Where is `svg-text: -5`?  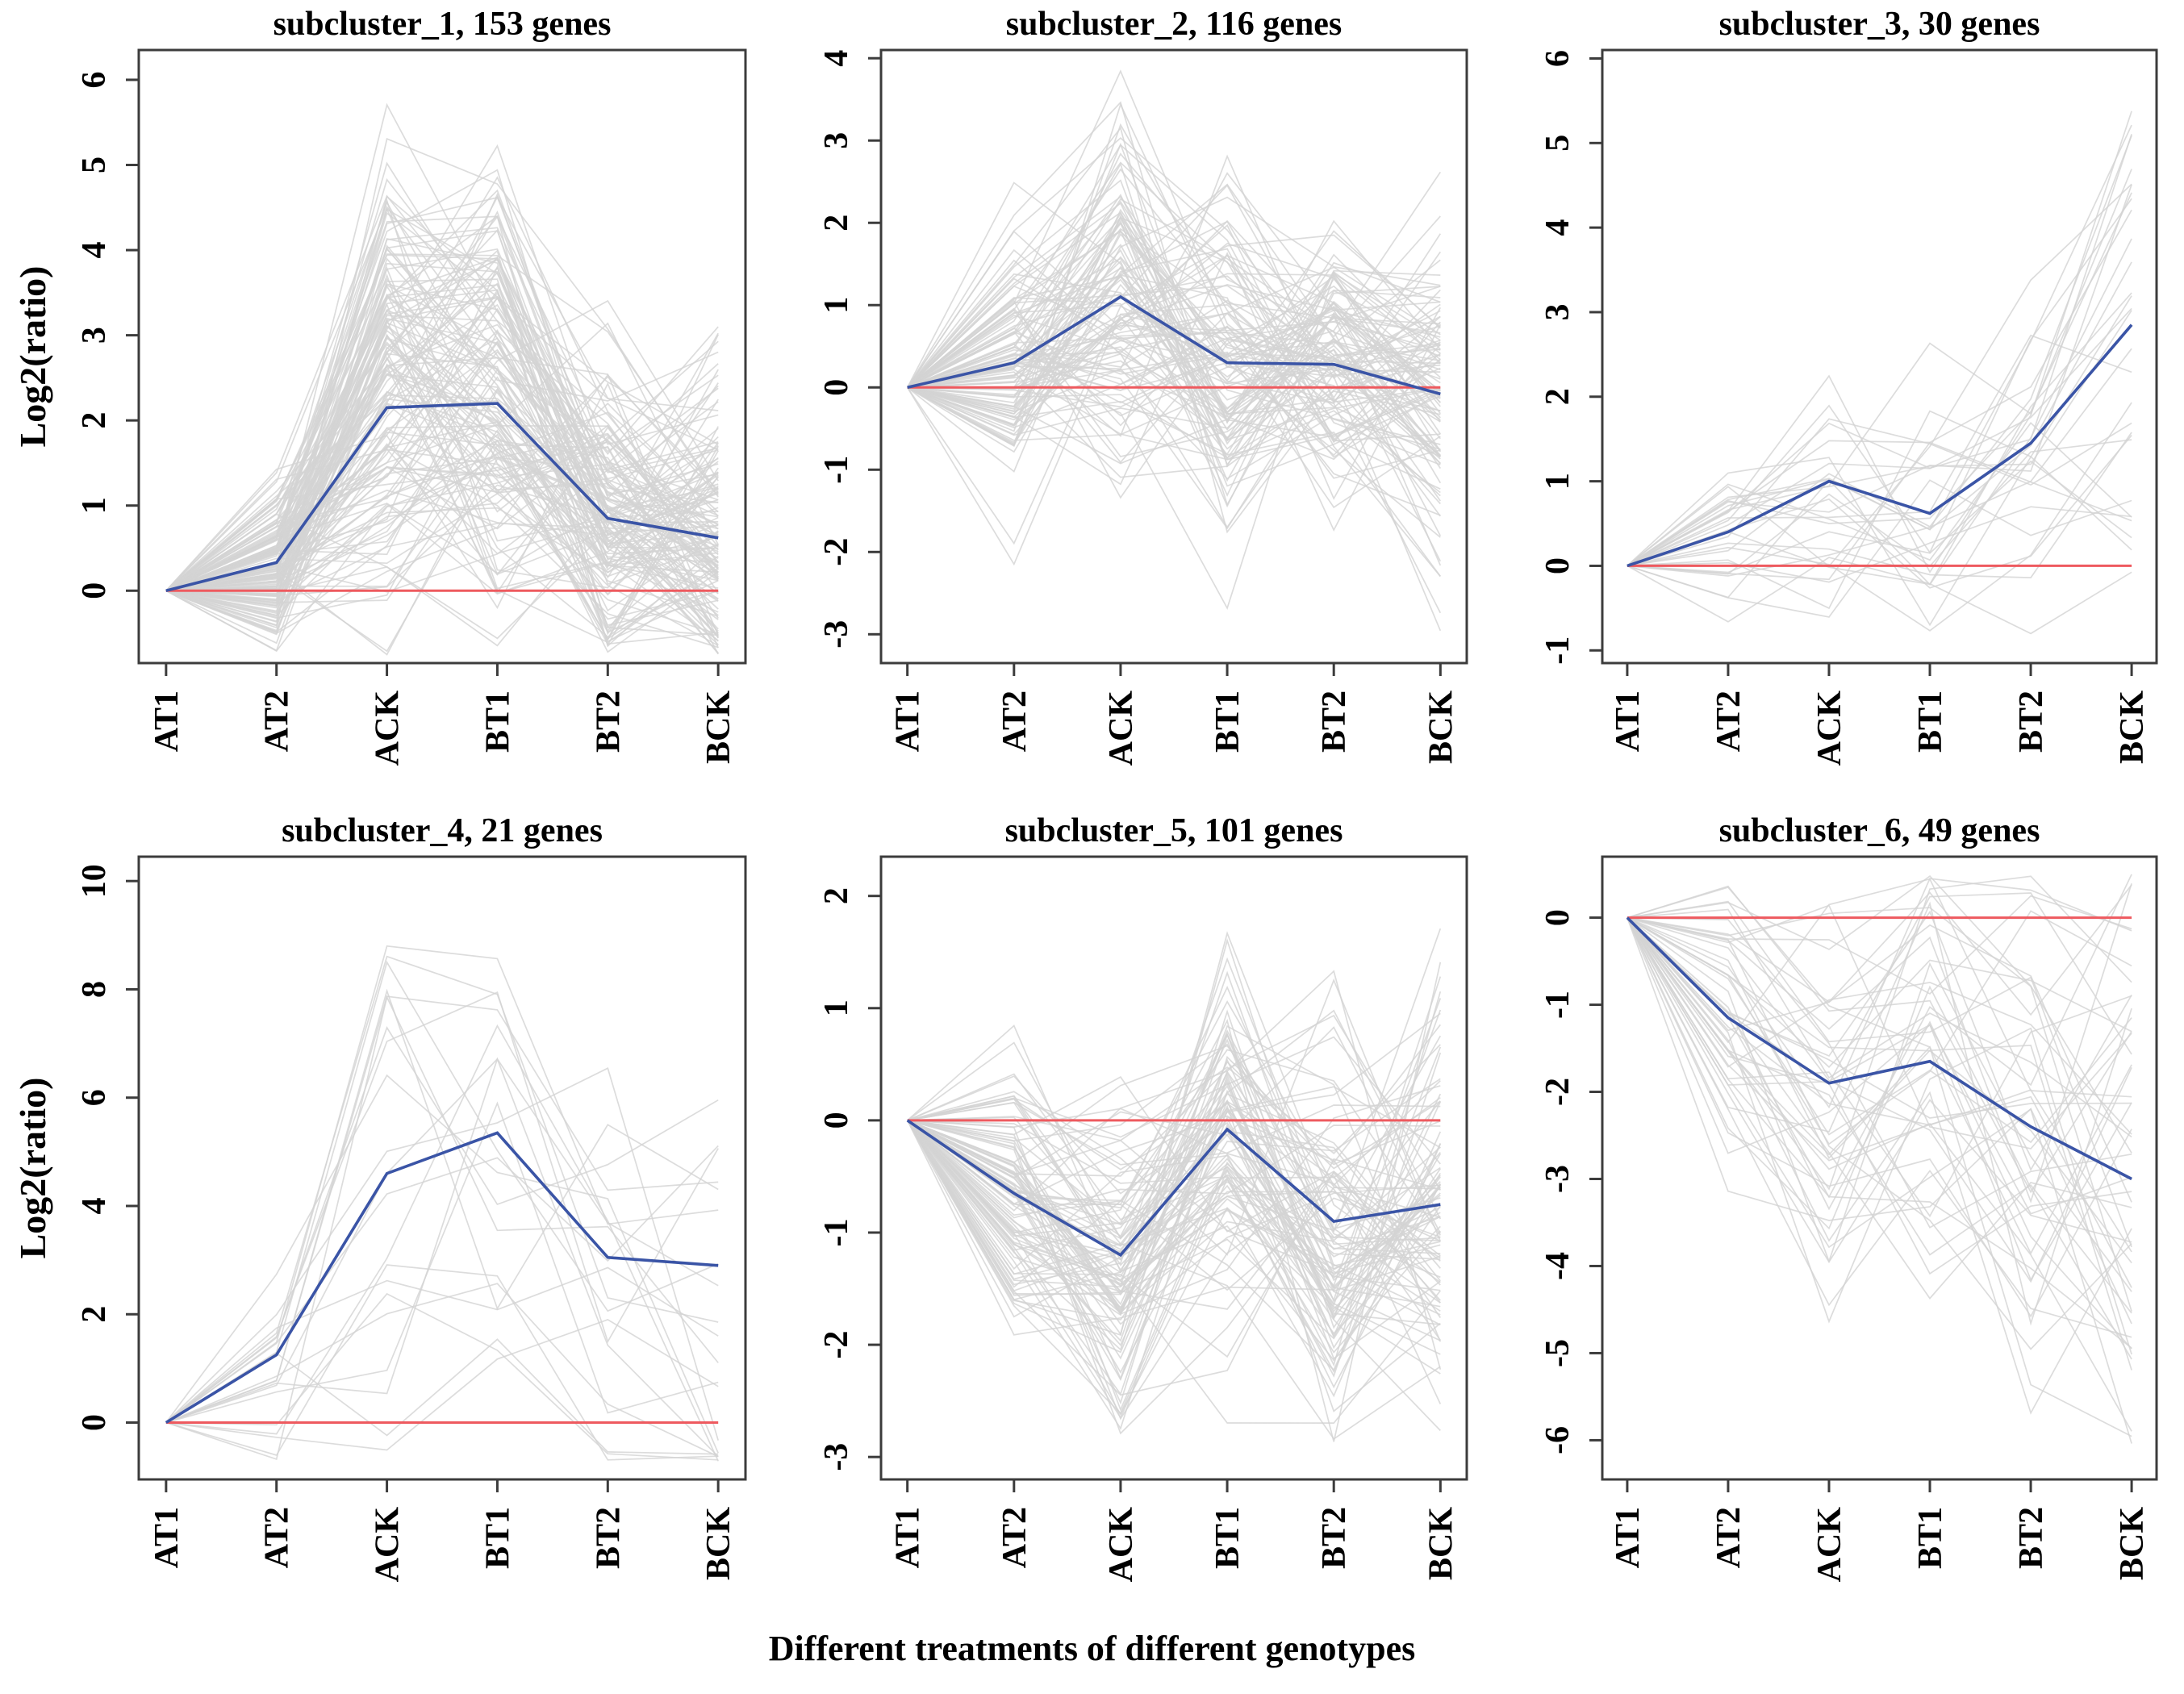 svg-text: -5 is located at coordinates (1558, 1353).